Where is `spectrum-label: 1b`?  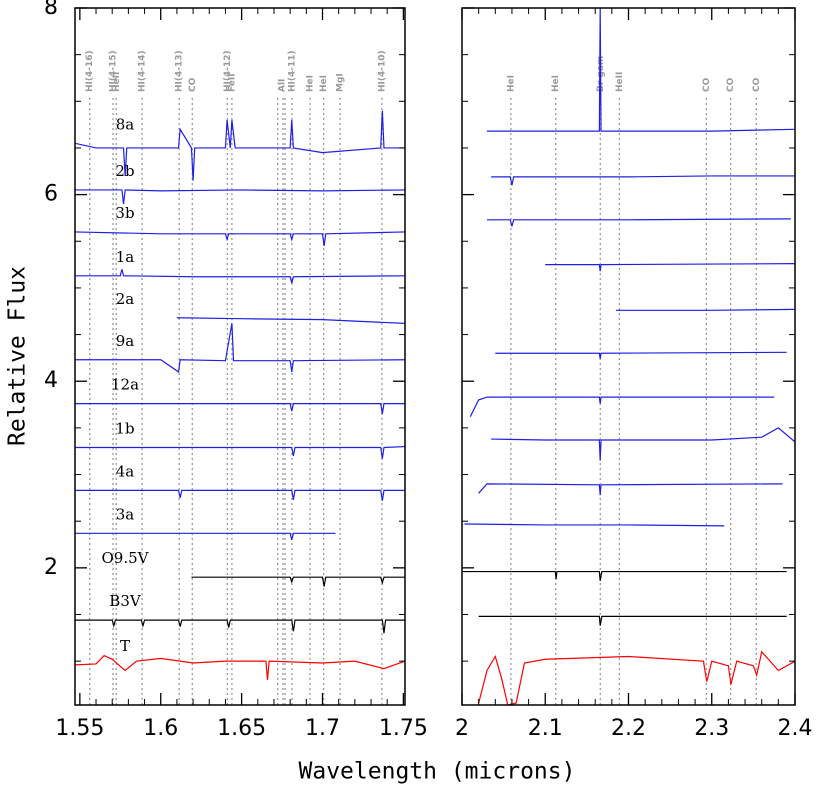 spectrum-label: 1b is located at coordinates (124, 428).